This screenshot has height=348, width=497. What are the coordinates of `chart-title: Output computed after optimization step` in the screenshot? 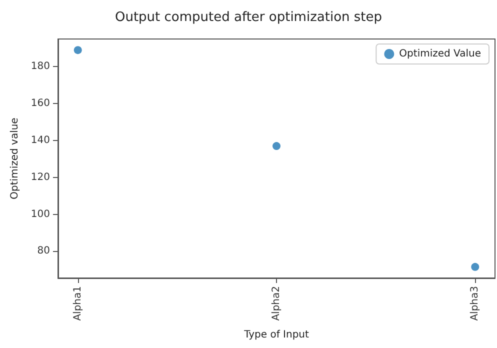 It's located at (248, 17).